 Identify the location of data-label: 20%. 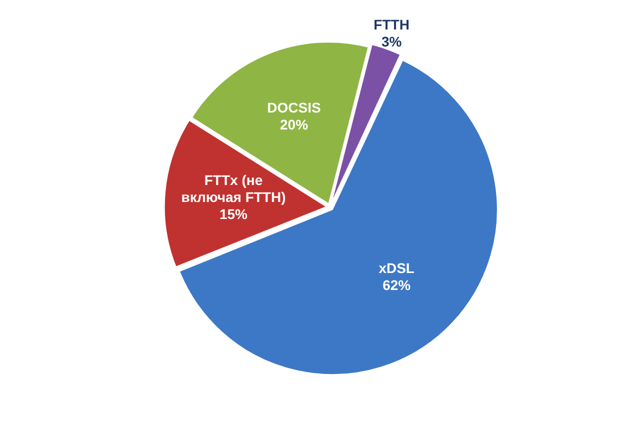
(294, 124).